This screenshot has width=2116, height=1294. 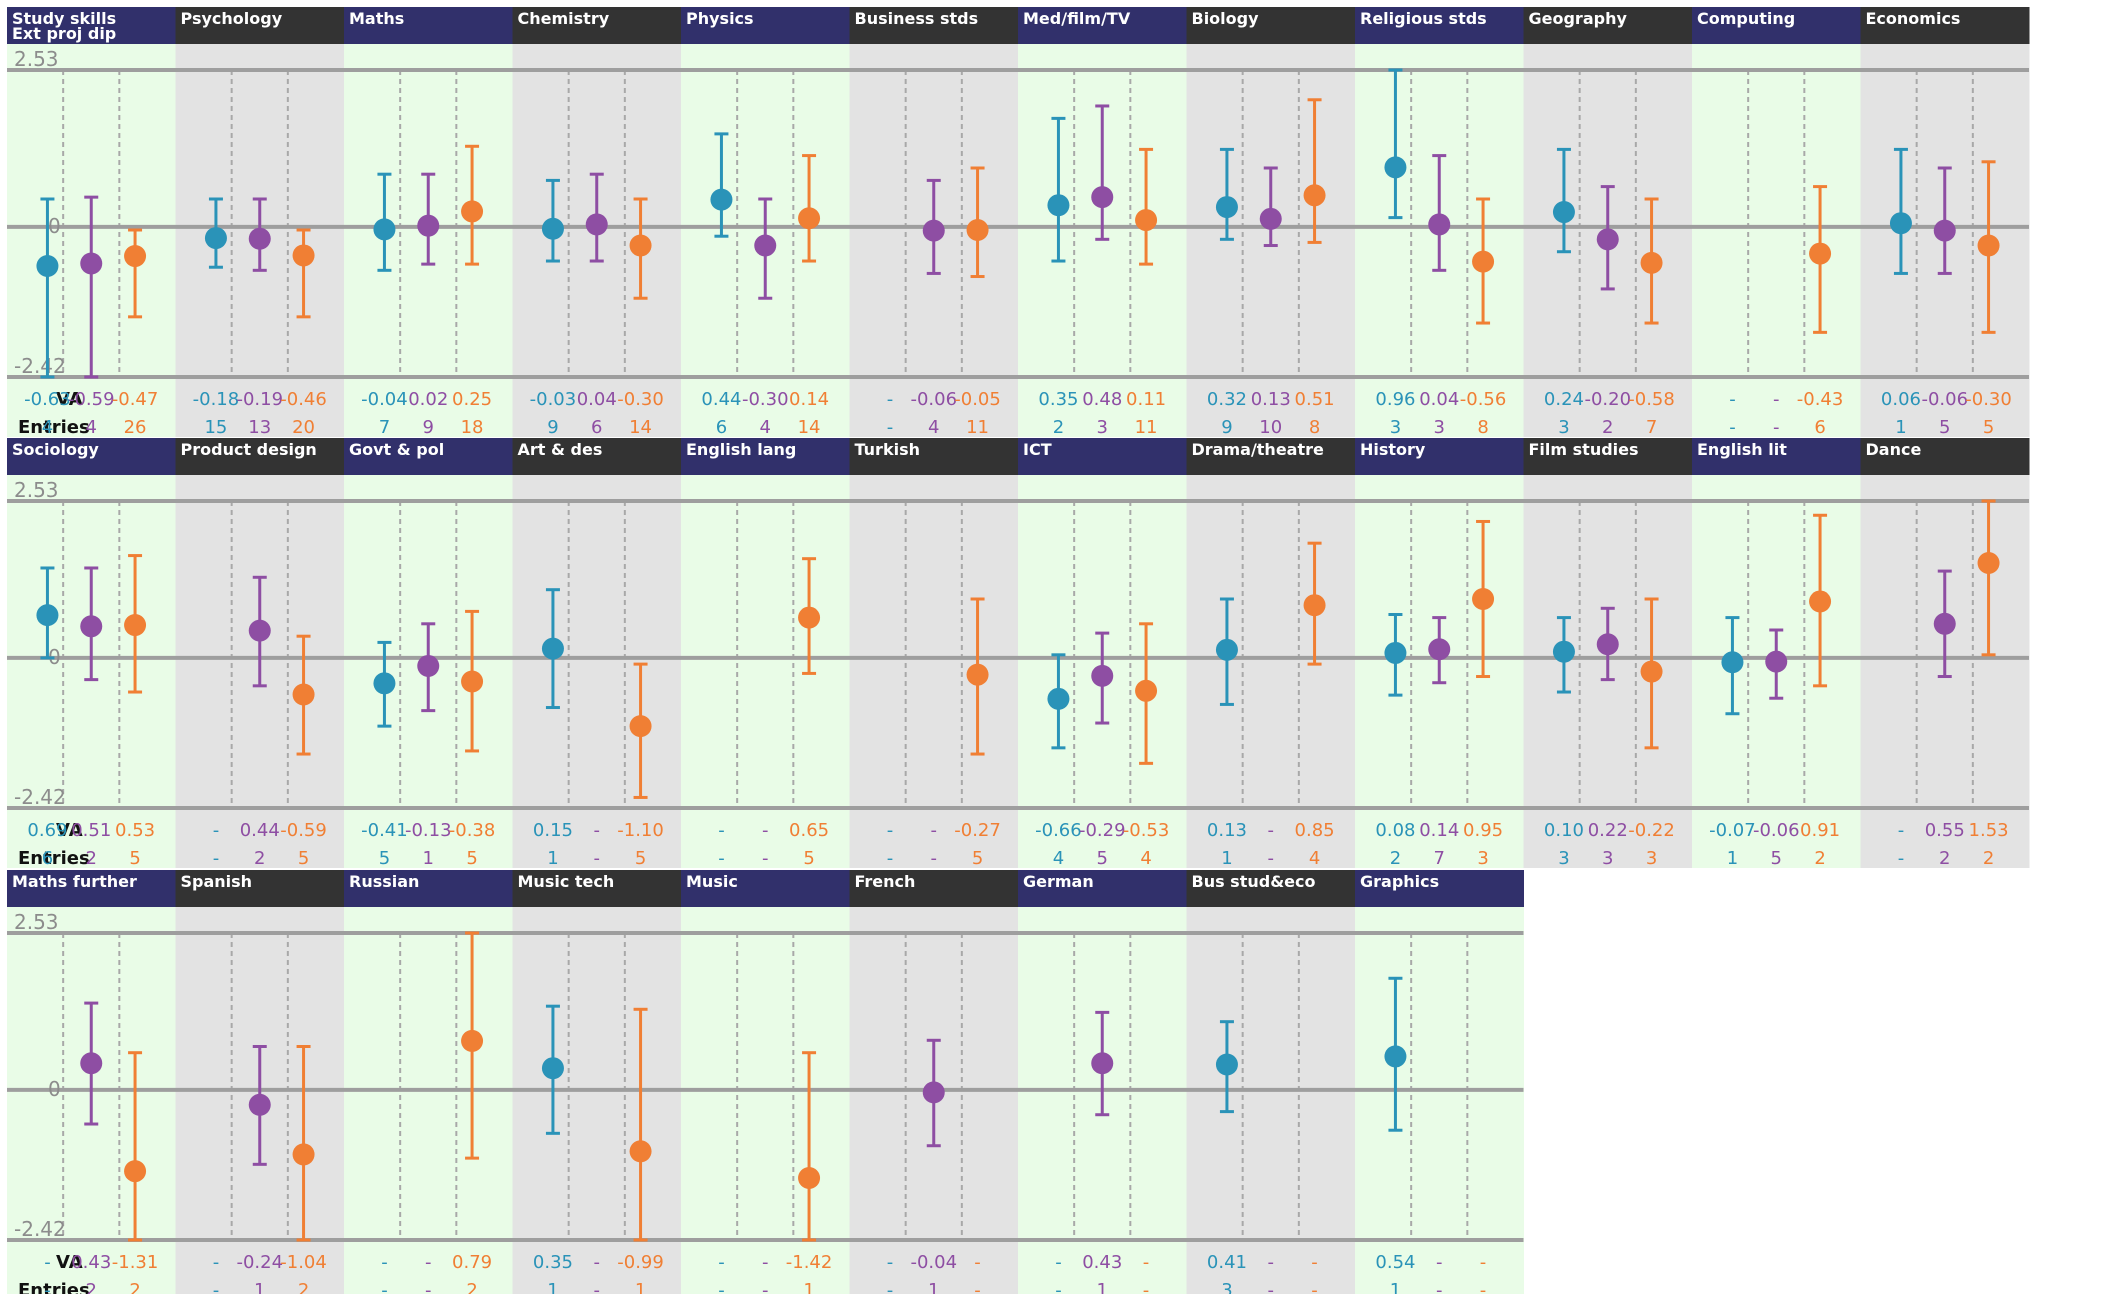 I want to click on subject-name: English lit, so click(x=1742, y=449).